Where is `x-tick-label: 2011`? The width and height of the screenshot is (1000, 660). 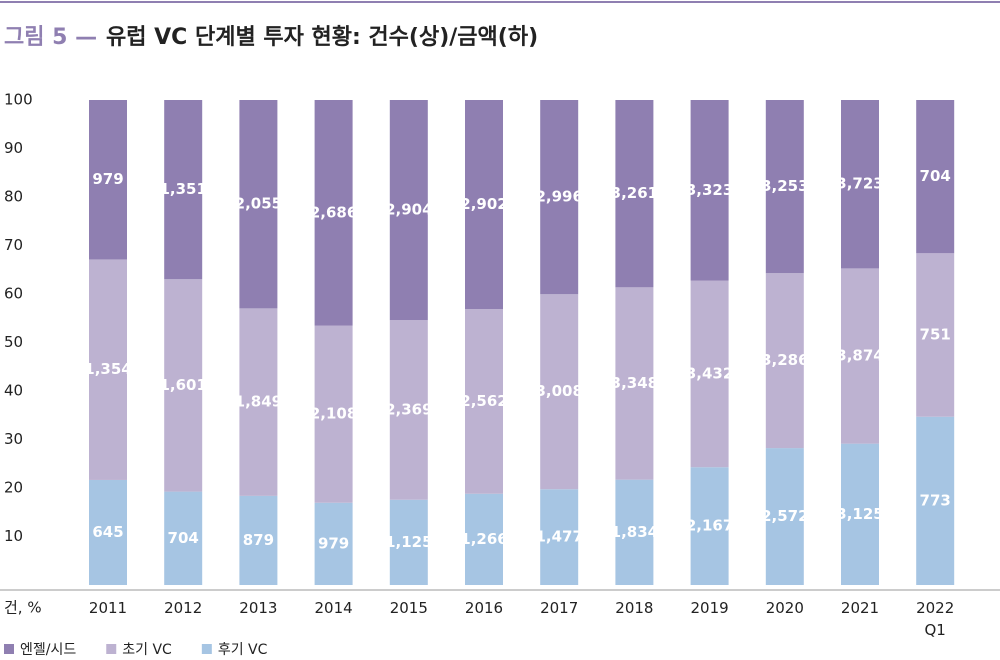
x-tick-label: 2011 is located at coordinates (108, 608).